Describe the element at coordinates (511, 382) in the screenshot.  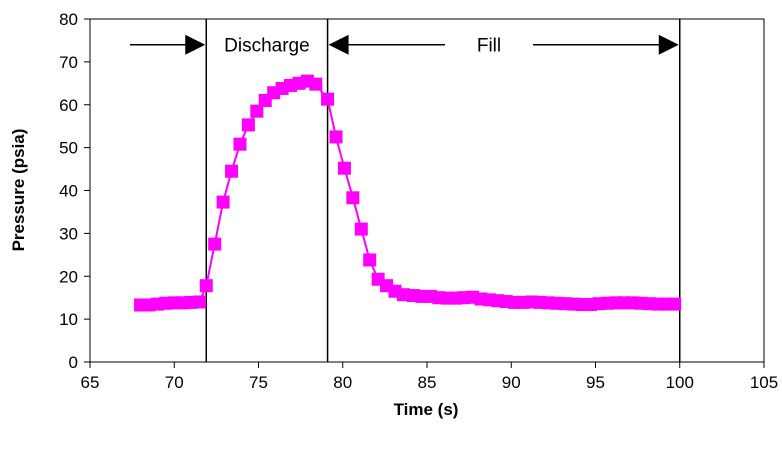
I see `x-tick-label: 90` at that location.